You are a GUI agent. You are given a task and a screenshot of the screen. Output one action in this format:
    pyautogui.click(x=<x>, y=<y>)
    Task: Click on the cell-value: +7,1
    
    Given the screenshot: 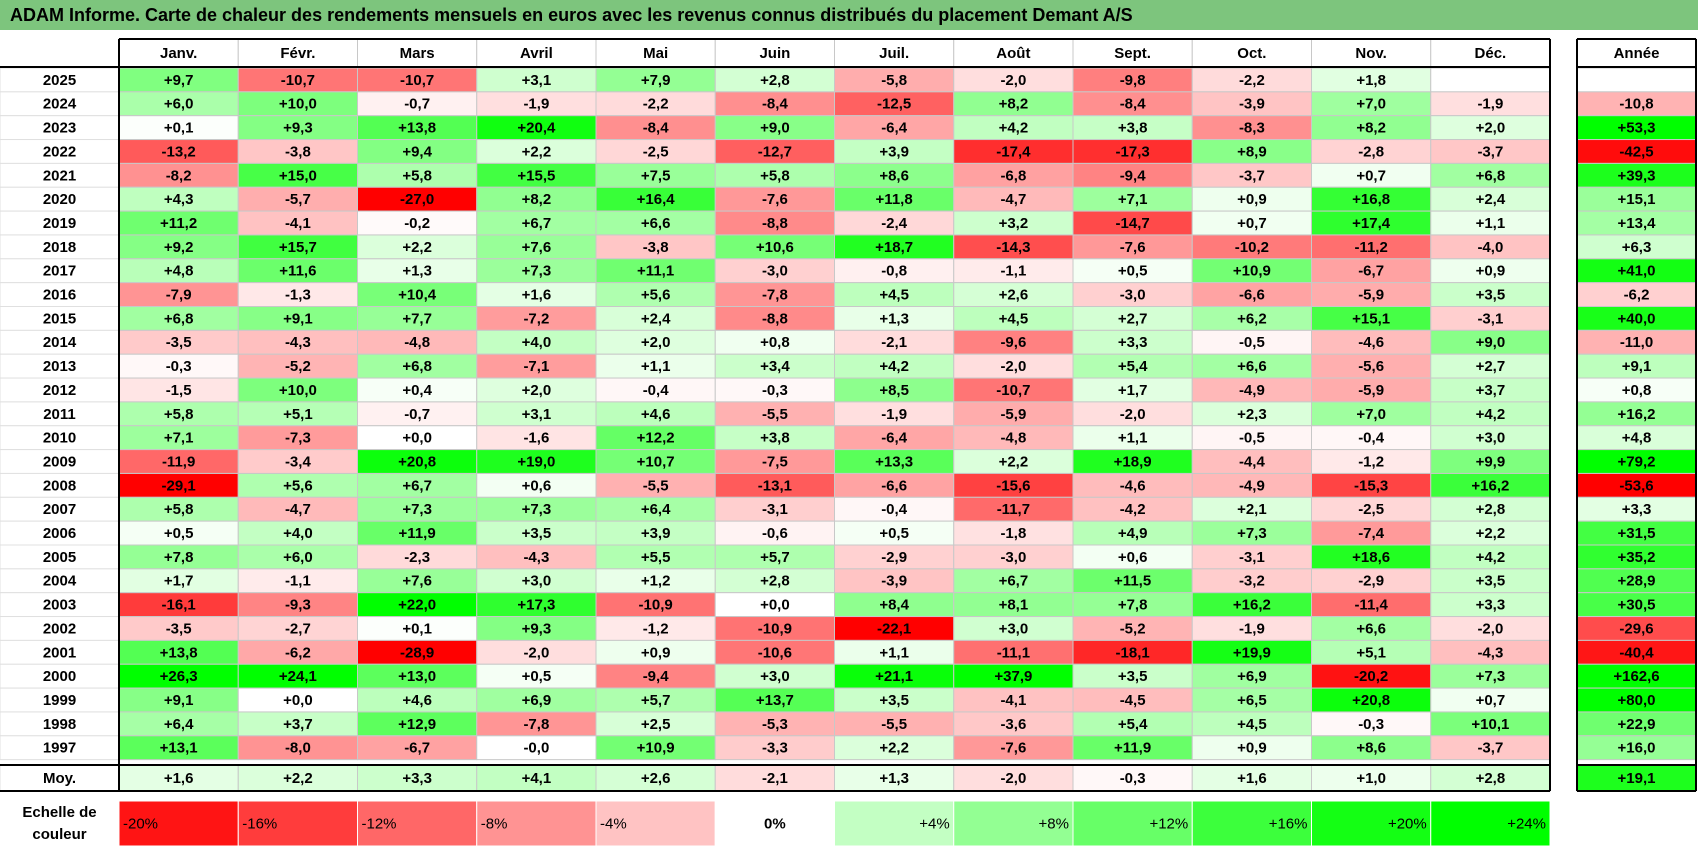 What is the action you would take?
    pyautogui.click(x=179, y=438)
    